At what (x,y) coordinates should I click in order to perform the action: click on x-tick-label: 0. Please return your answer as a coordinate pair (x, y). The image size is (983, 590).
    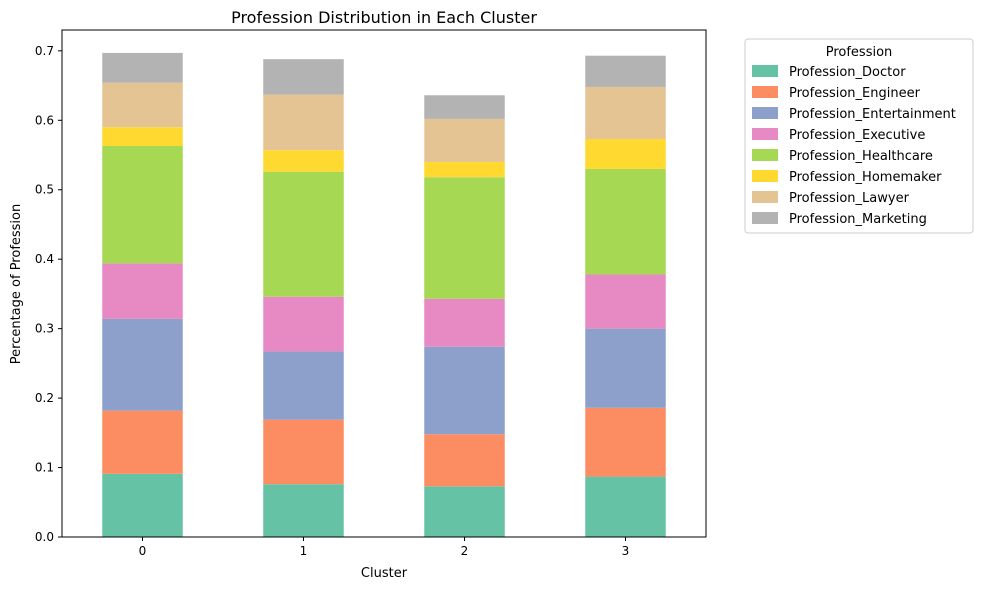
    Looking at the image, I should click on (143, 551).